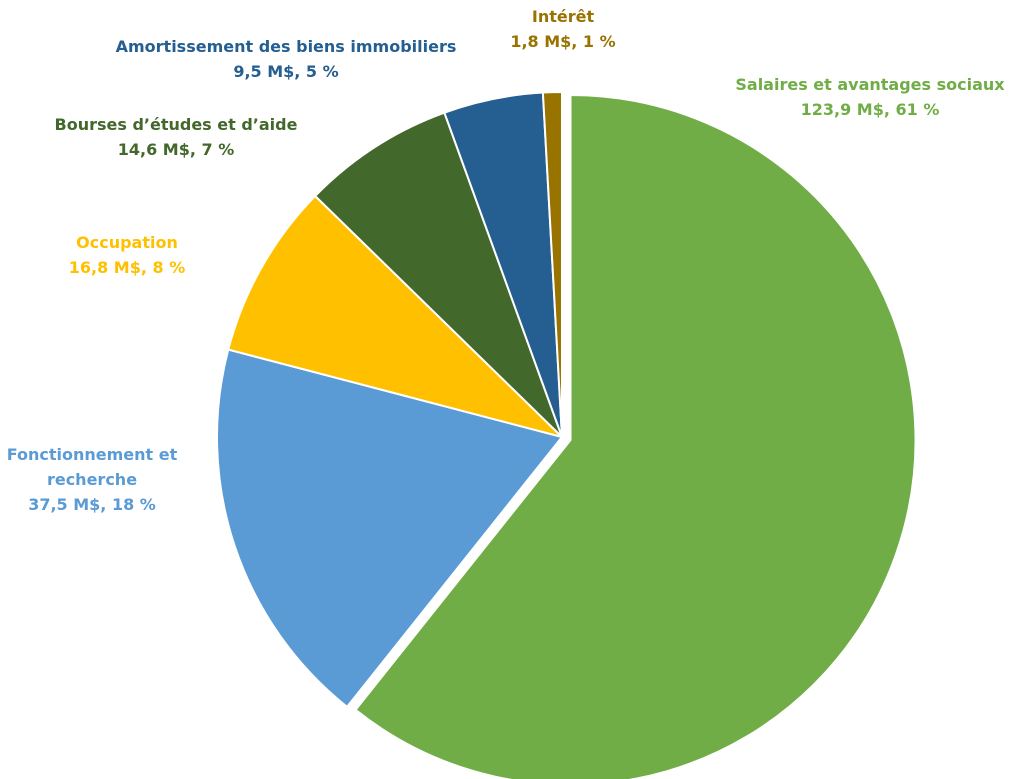  What do you see at coordinates (127, 242) in the screenshot?
I see `category-label: Occupation` at bounding box center [127, 242].